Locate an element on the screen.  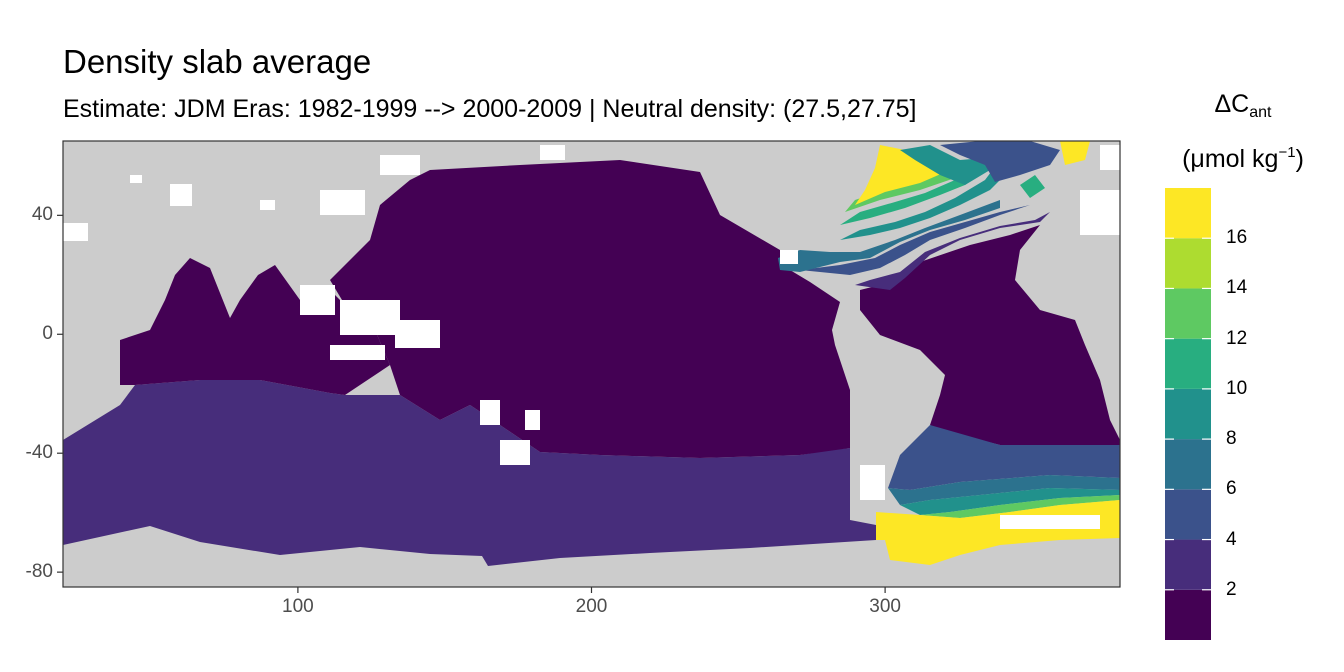
y-tick-label: 0 is located at coordinates (47, 334).